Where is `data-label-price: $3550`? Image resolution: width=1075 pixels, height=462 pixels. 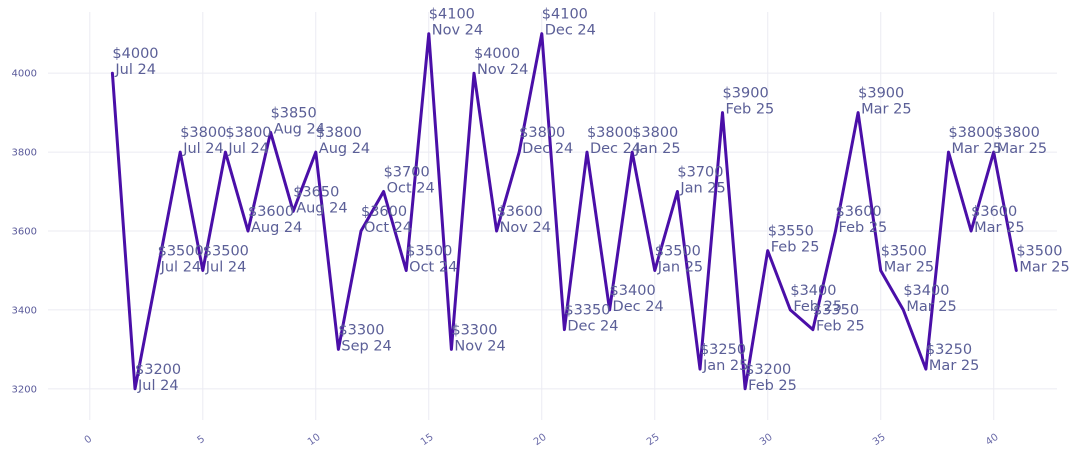 data-label-price: $3550 is located at coordinates (791, 232).